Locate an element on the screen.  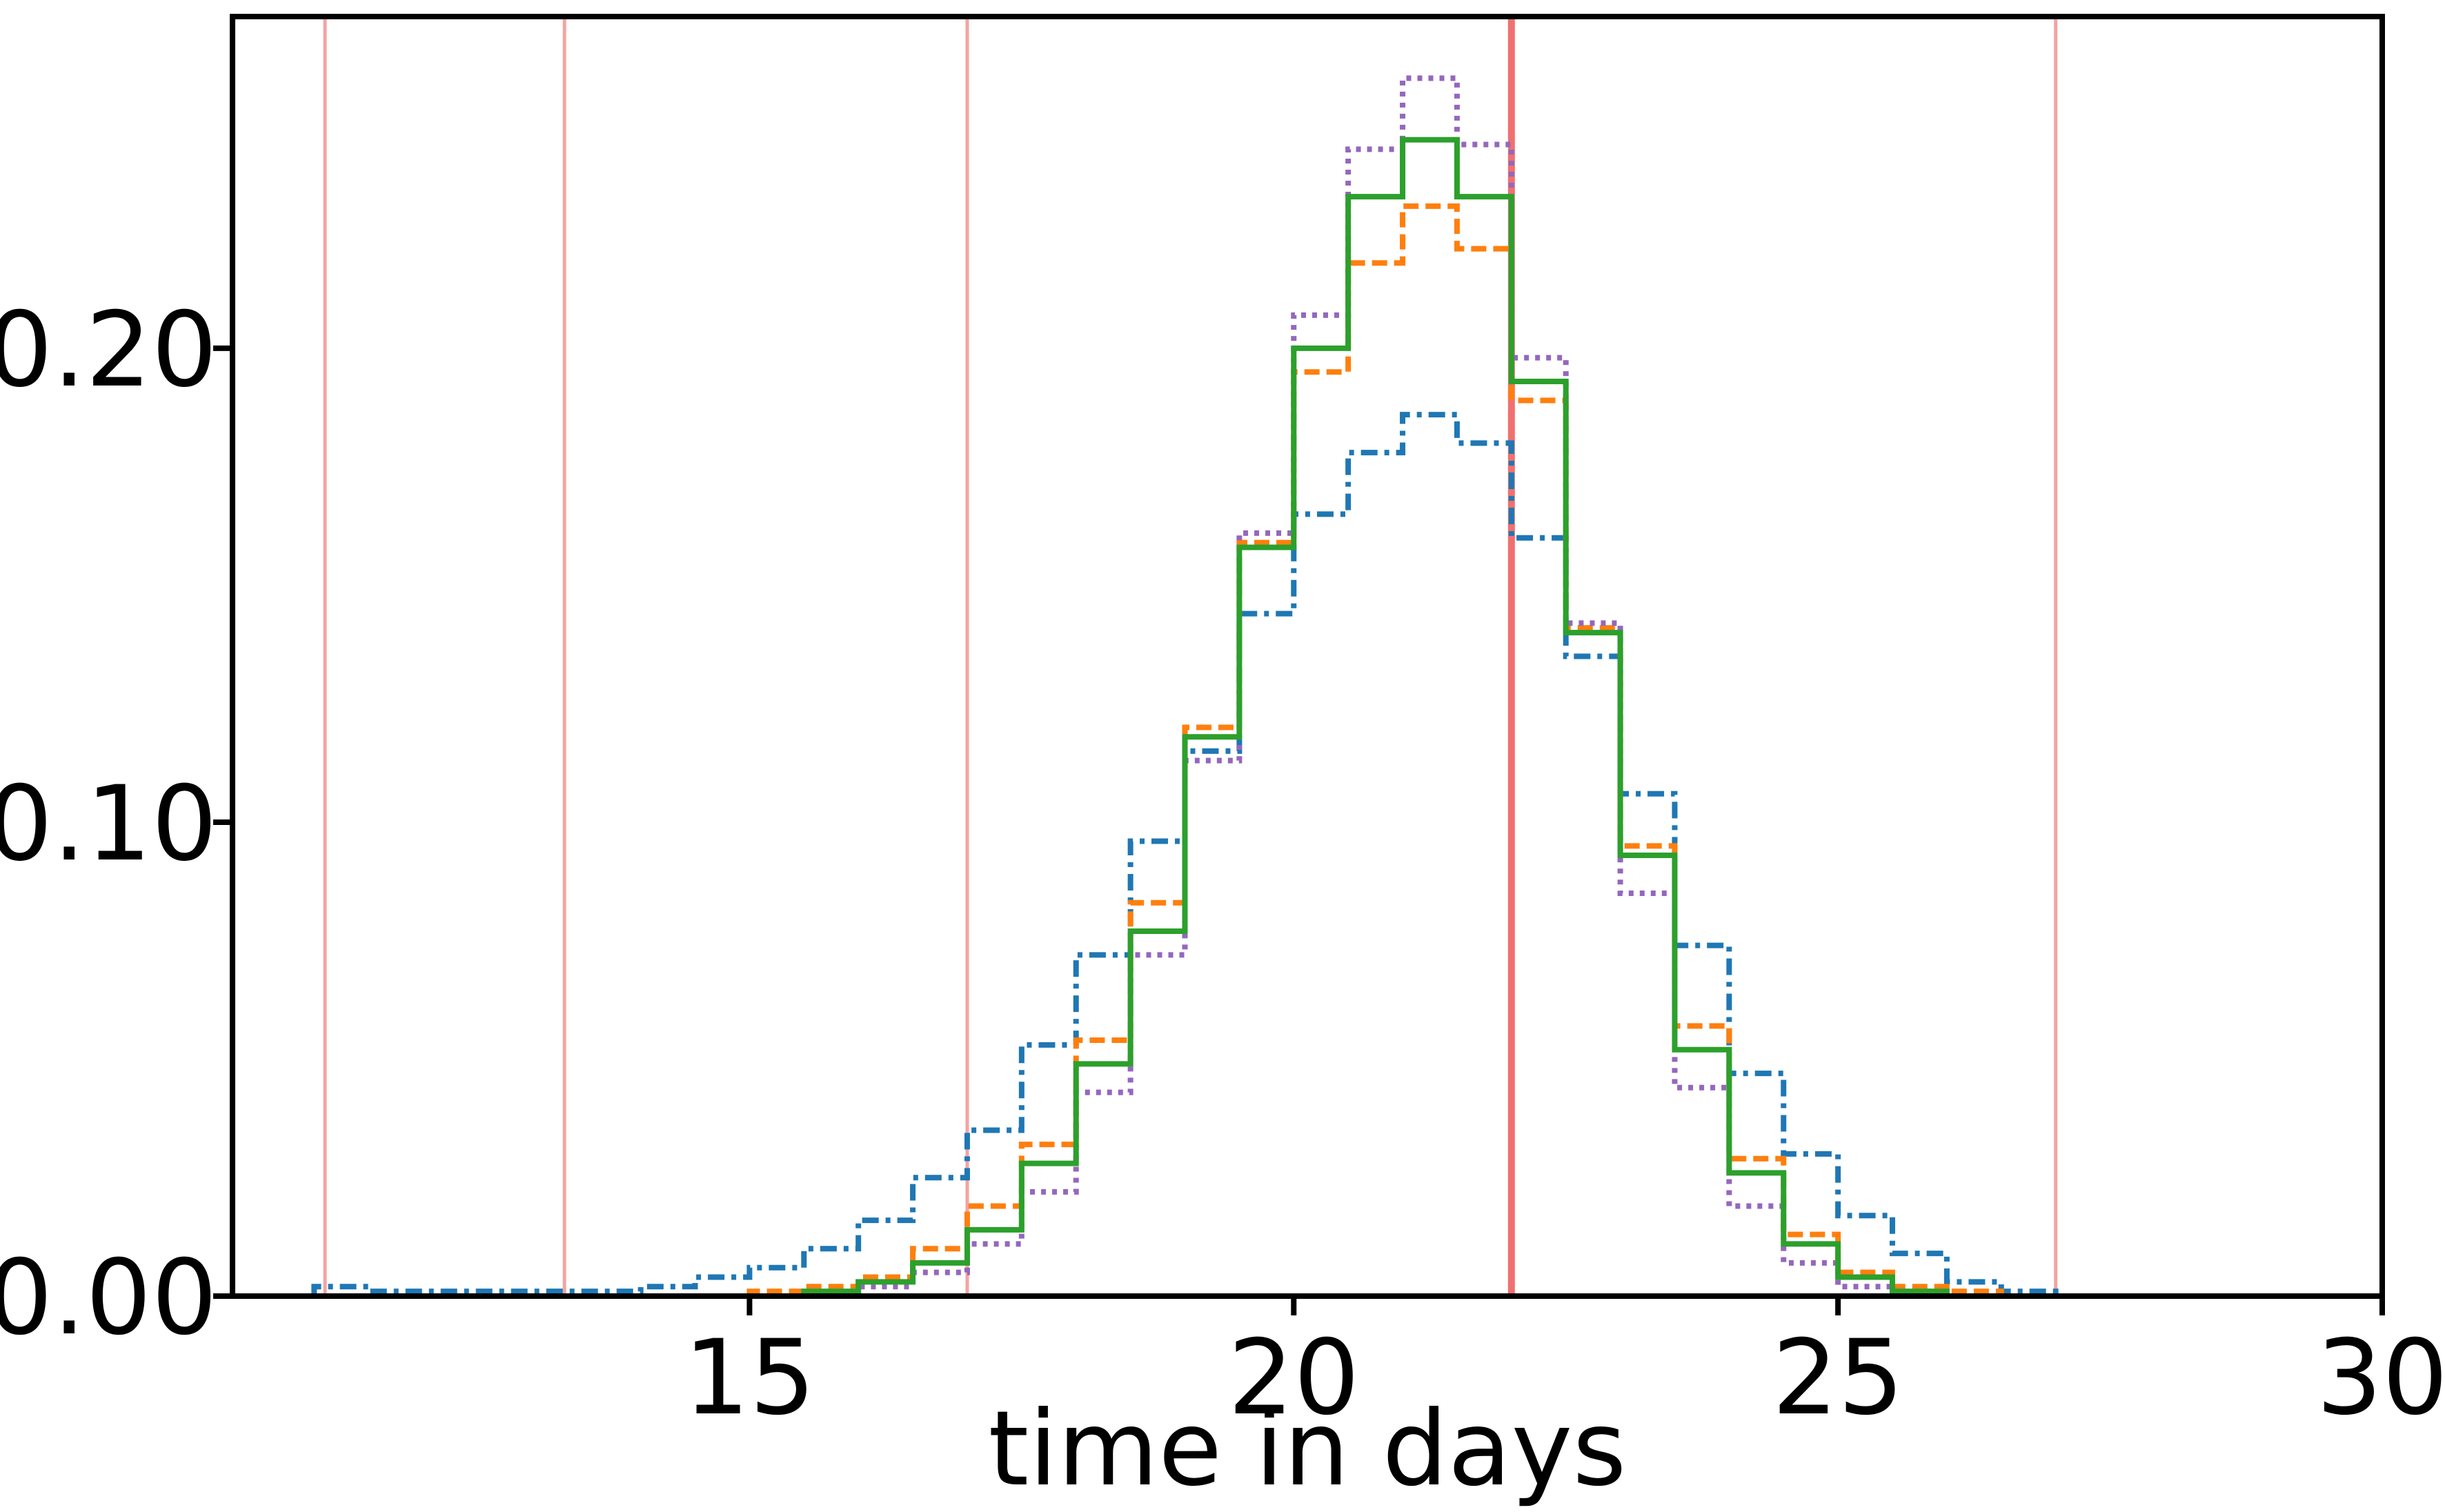
x-tick-label-20: 20 is located at coordinates (1294, 1378).